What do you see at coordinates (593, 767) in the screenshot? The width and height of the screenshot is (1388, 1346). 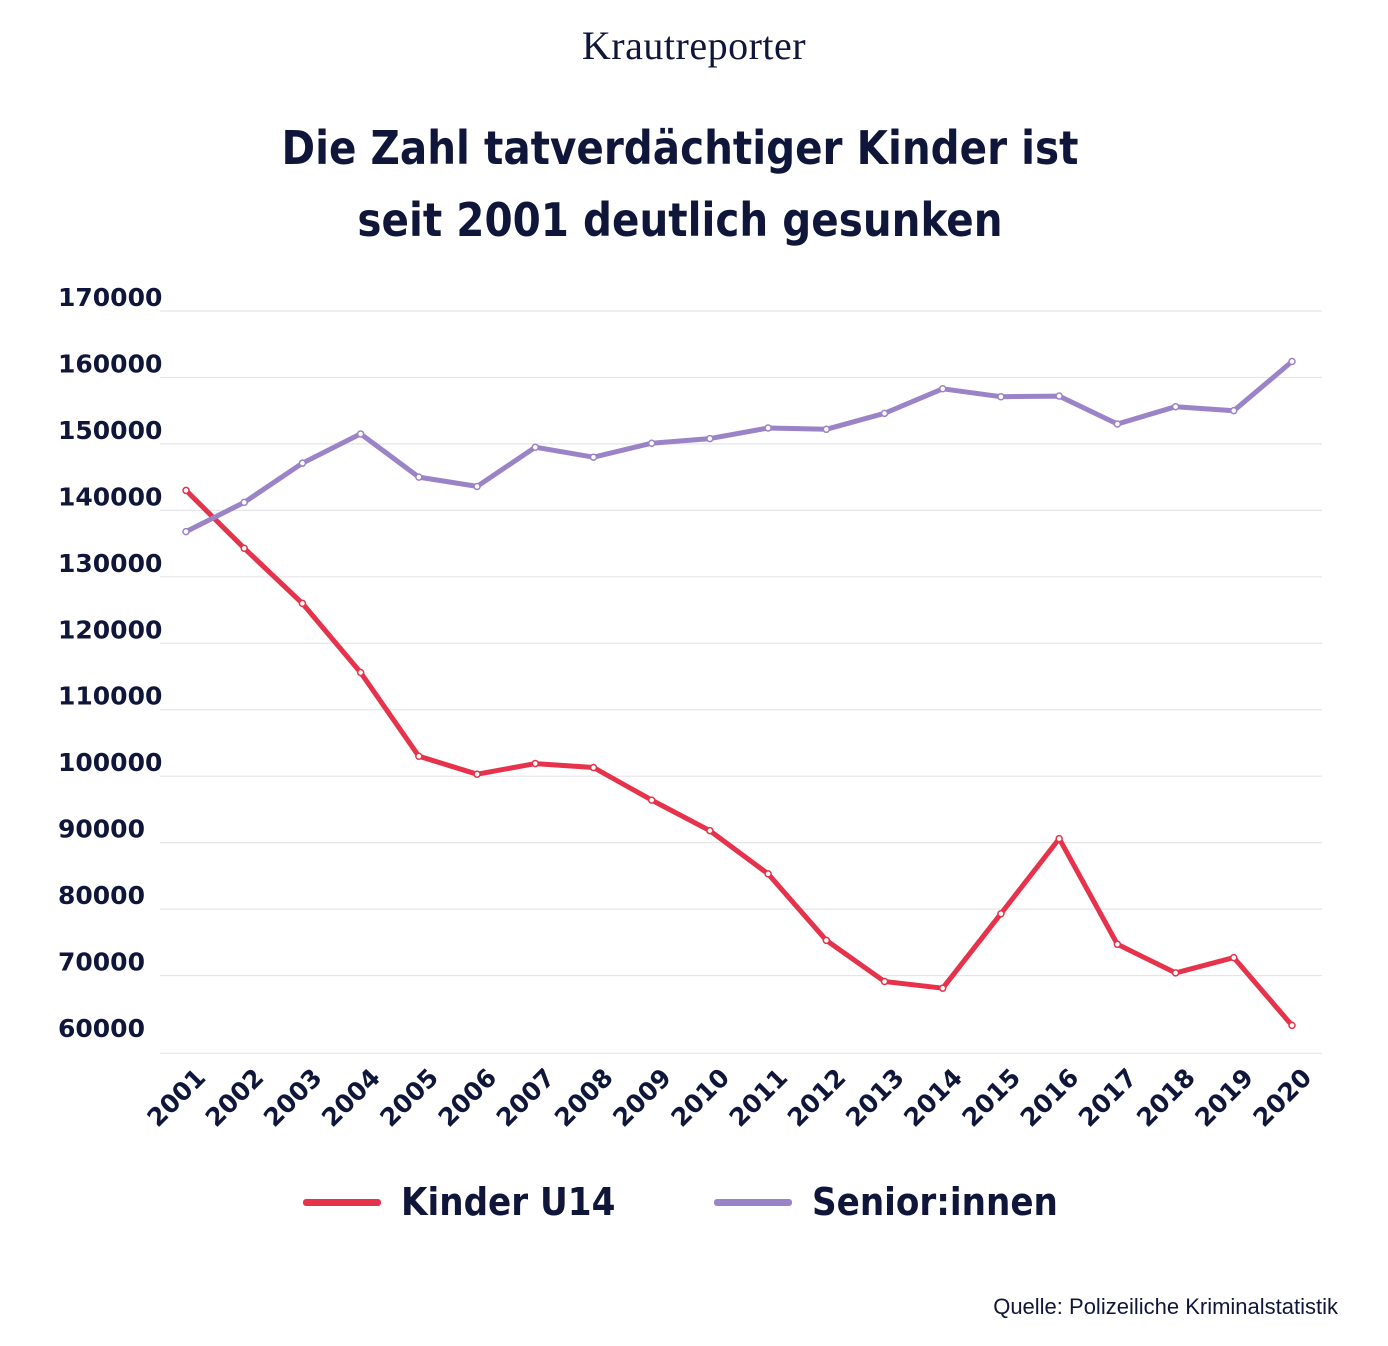 I see `data-point-kinder-2008` at bounding box center [593, 767].